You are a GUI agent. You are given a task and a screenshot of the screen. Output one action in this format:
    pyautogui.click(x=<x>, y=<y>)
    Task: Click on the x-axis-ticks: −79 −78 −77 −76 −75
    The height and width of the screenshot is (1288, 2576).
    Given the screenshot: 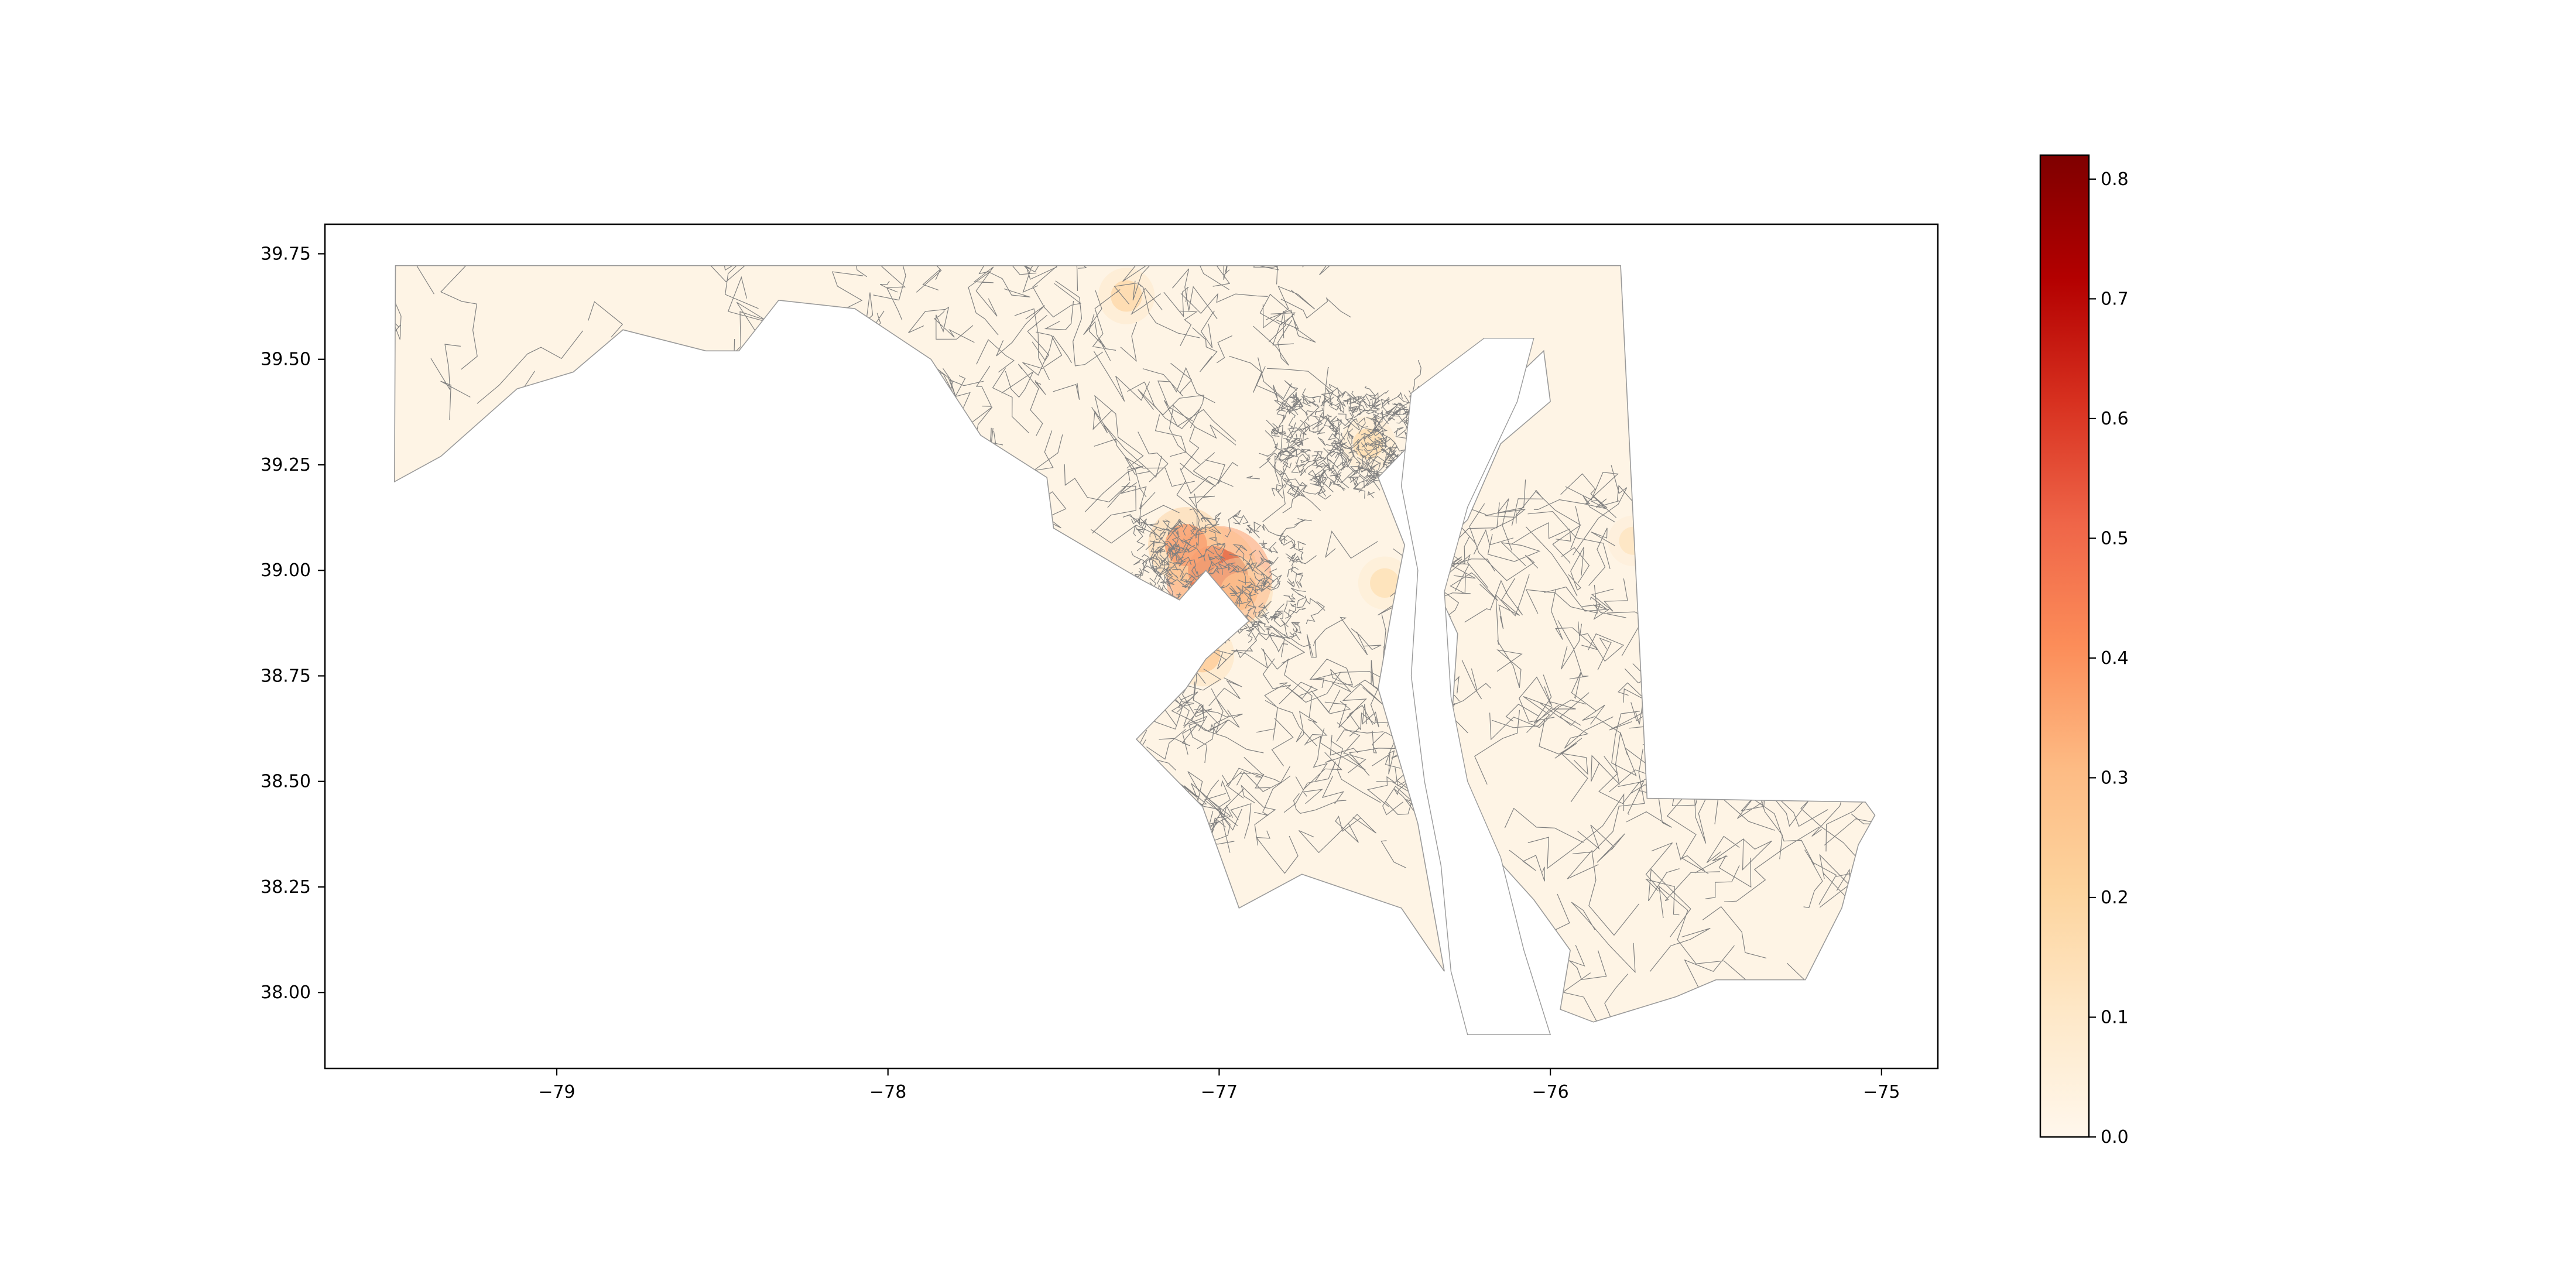 What is the action you would take?
    pyautogui.click(x=1219, y=1085)
    